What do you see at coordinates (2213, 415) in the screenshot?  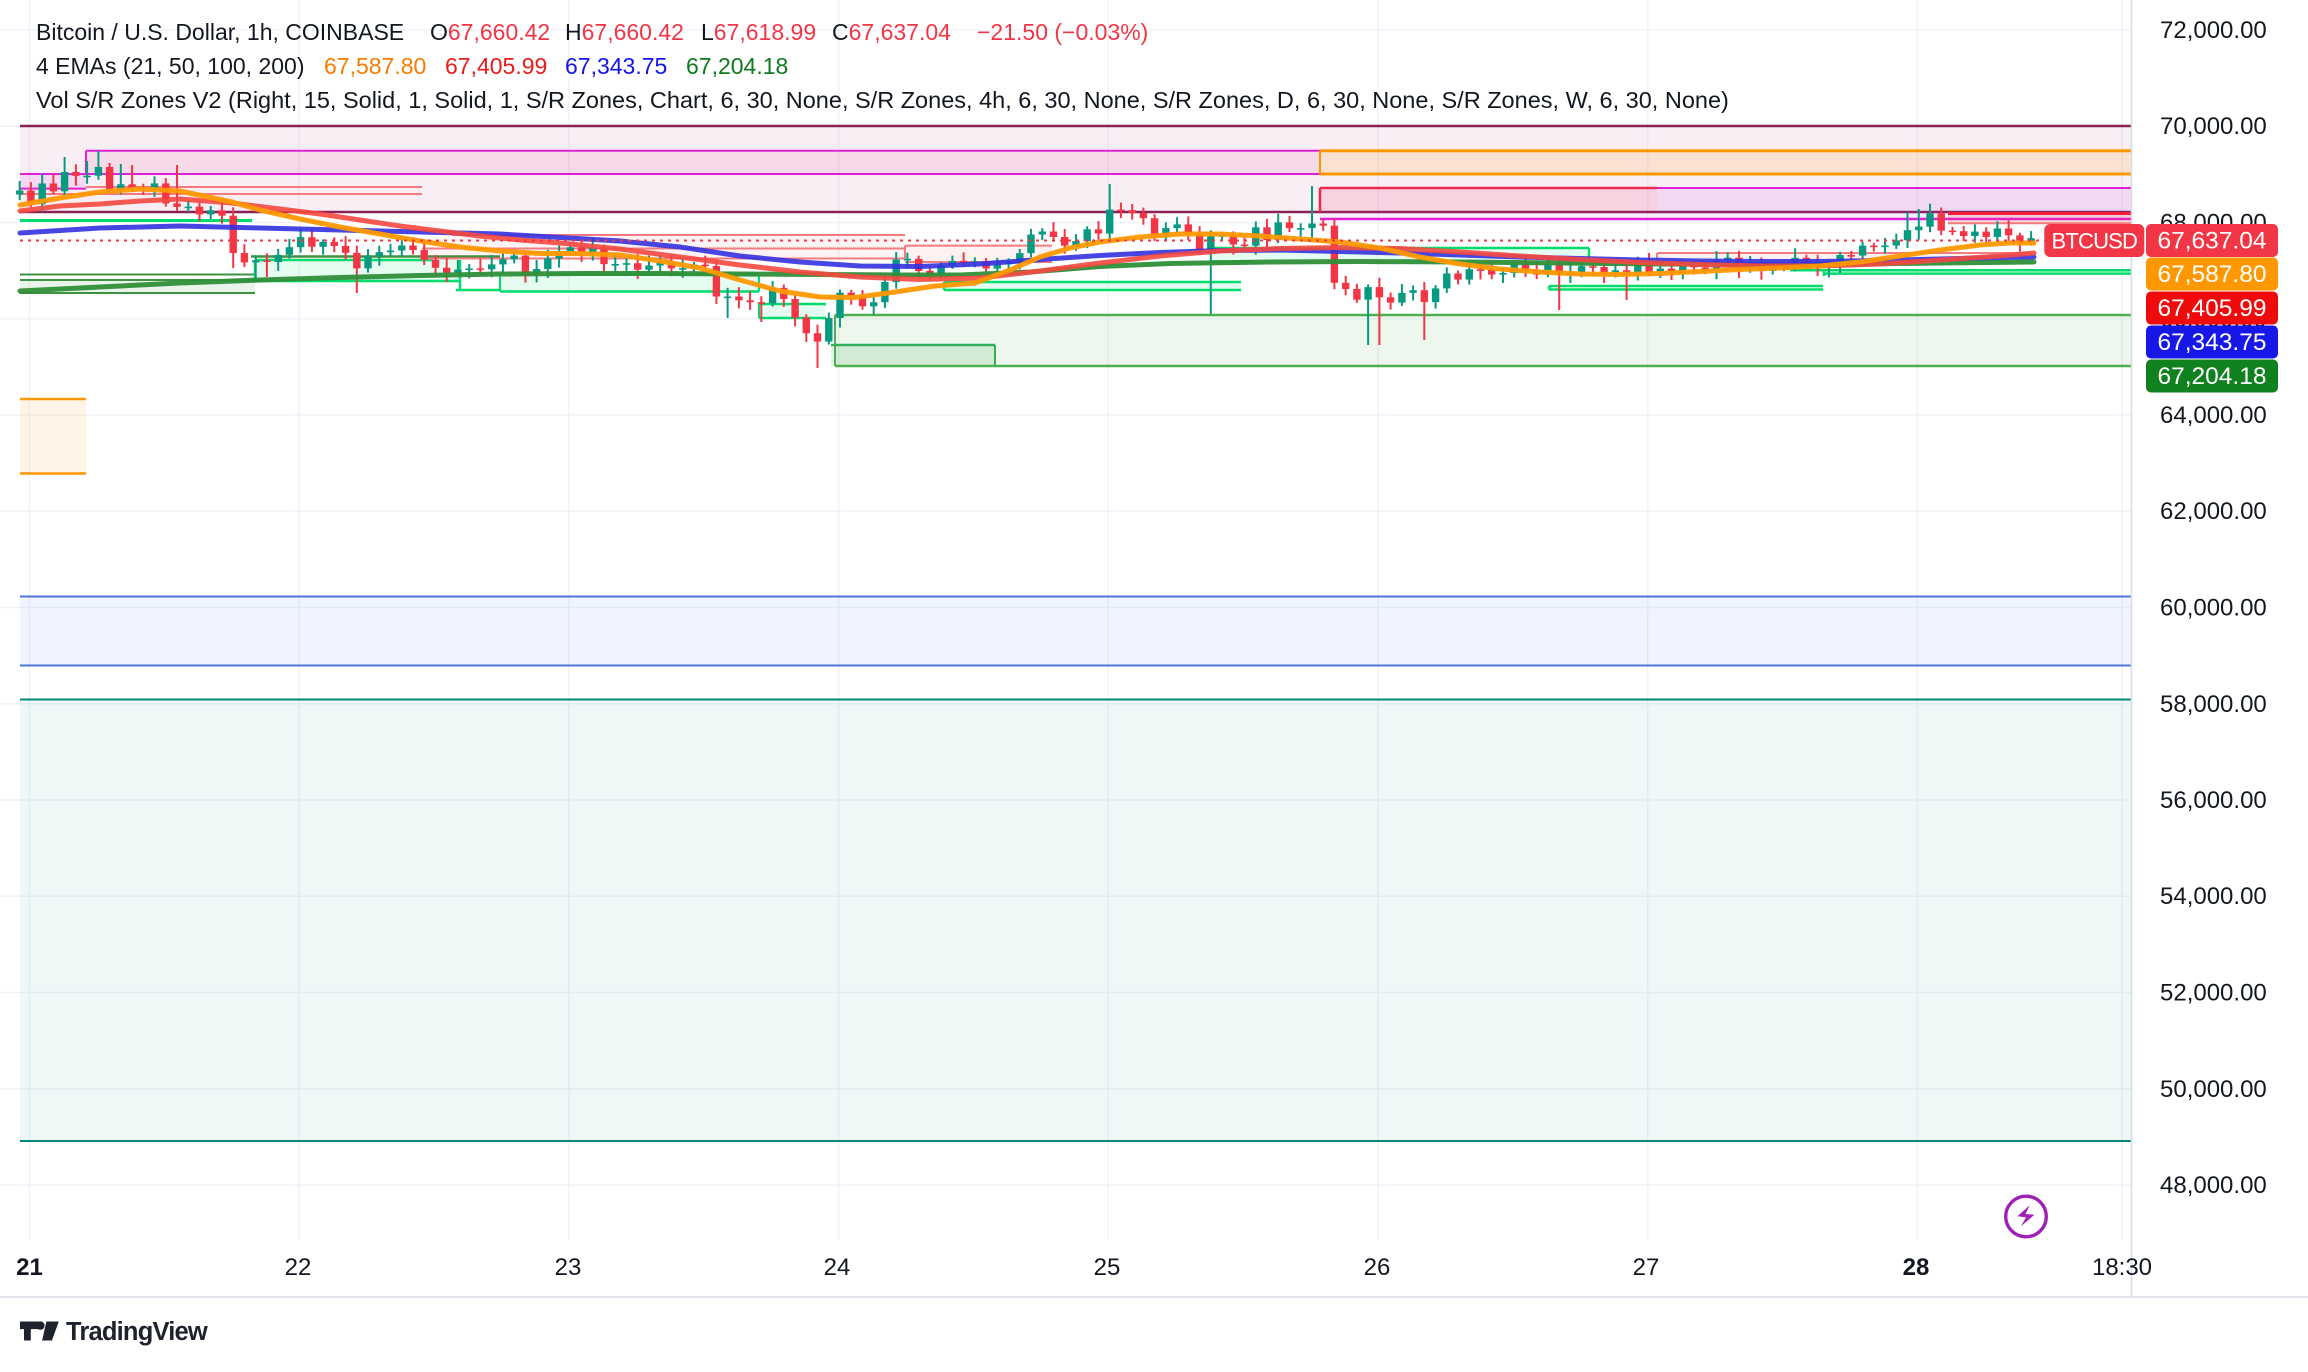 I see `svg-text: 64,000.00` at bounding box center [2213, 415].